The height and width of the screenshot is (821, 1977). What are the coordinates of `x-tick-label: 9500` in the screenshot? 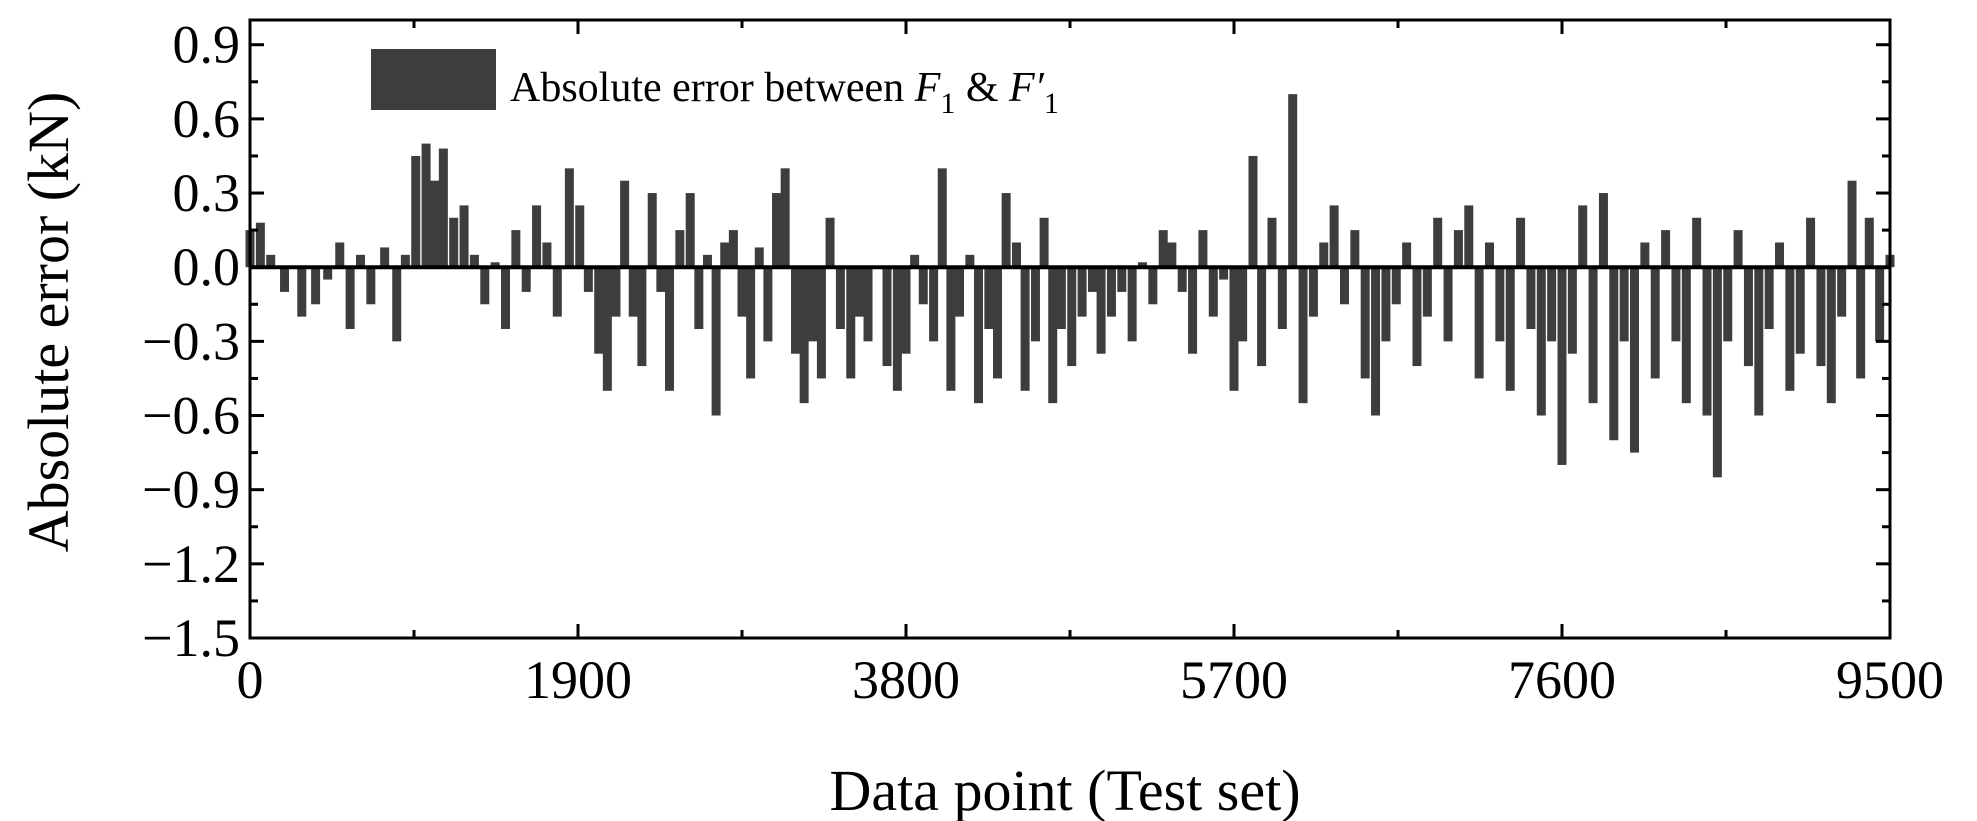 It's located at (1890, 680).